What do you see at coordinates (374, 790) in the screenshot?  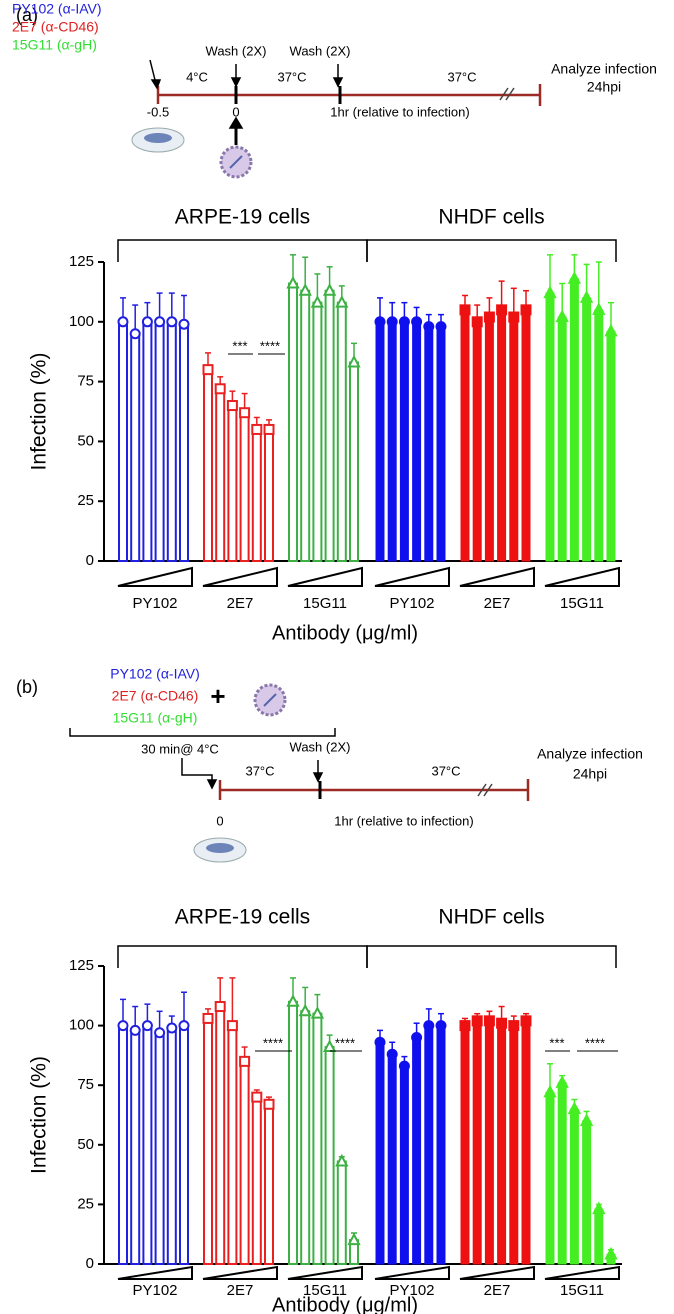 I see `timeline-b` at bounding box center [374, 790].